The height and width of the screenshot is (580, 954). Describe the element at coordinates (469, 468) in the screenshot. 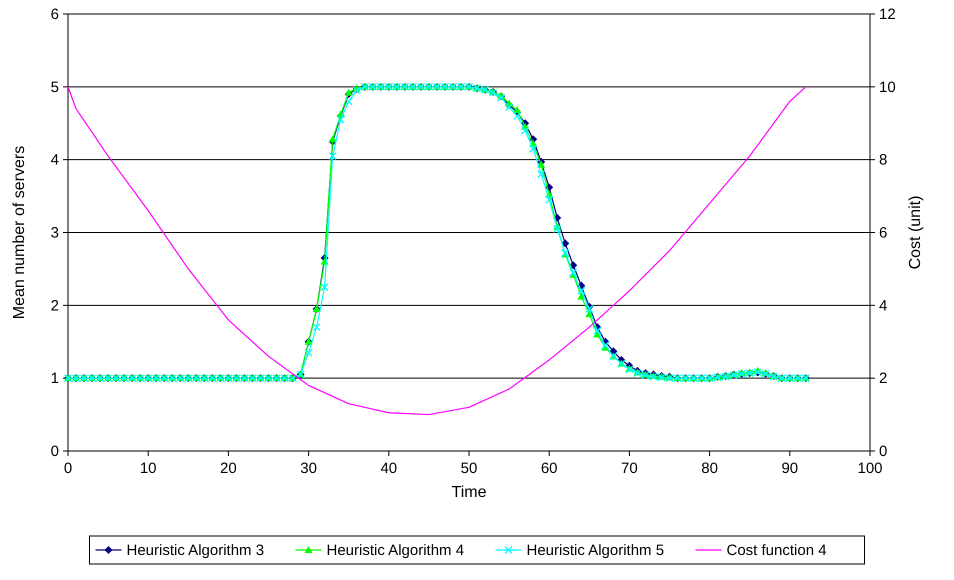

I see `x-tick-label: 50` at that location.